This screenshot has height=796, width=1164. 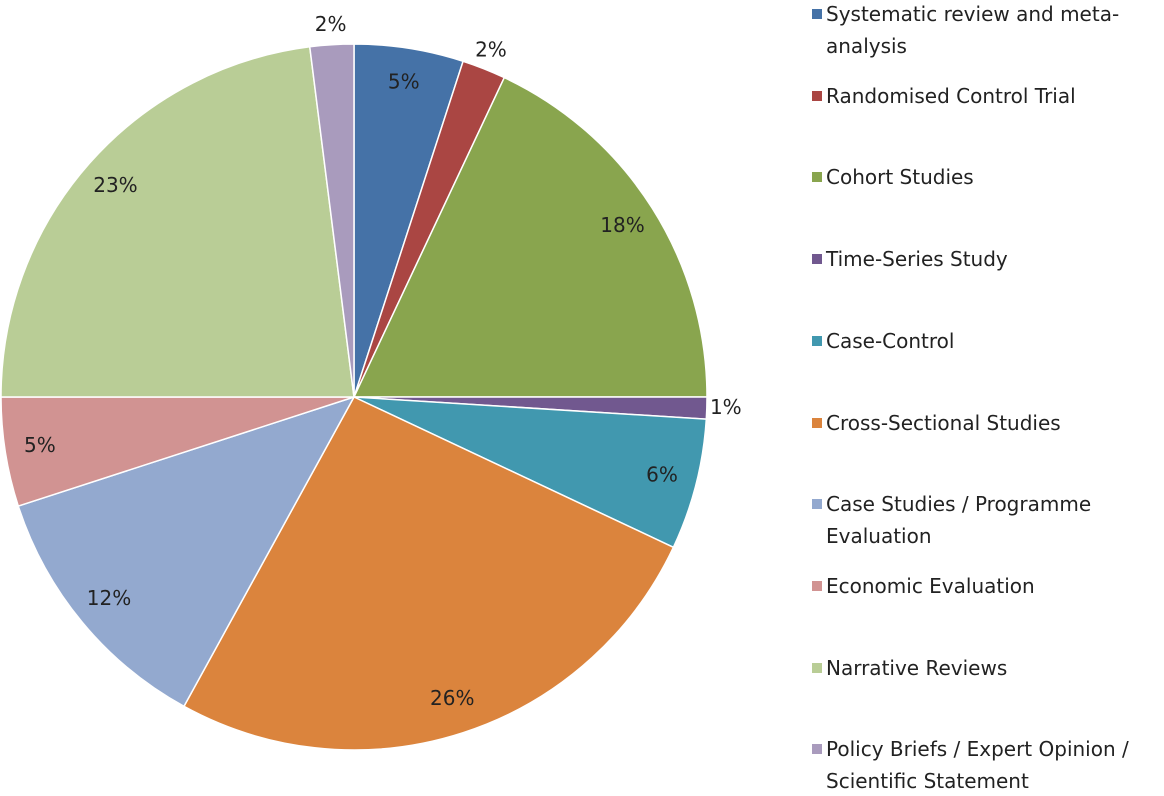 I want to click on legend-label: Narrative Reviews, so click(x=917, y=667).